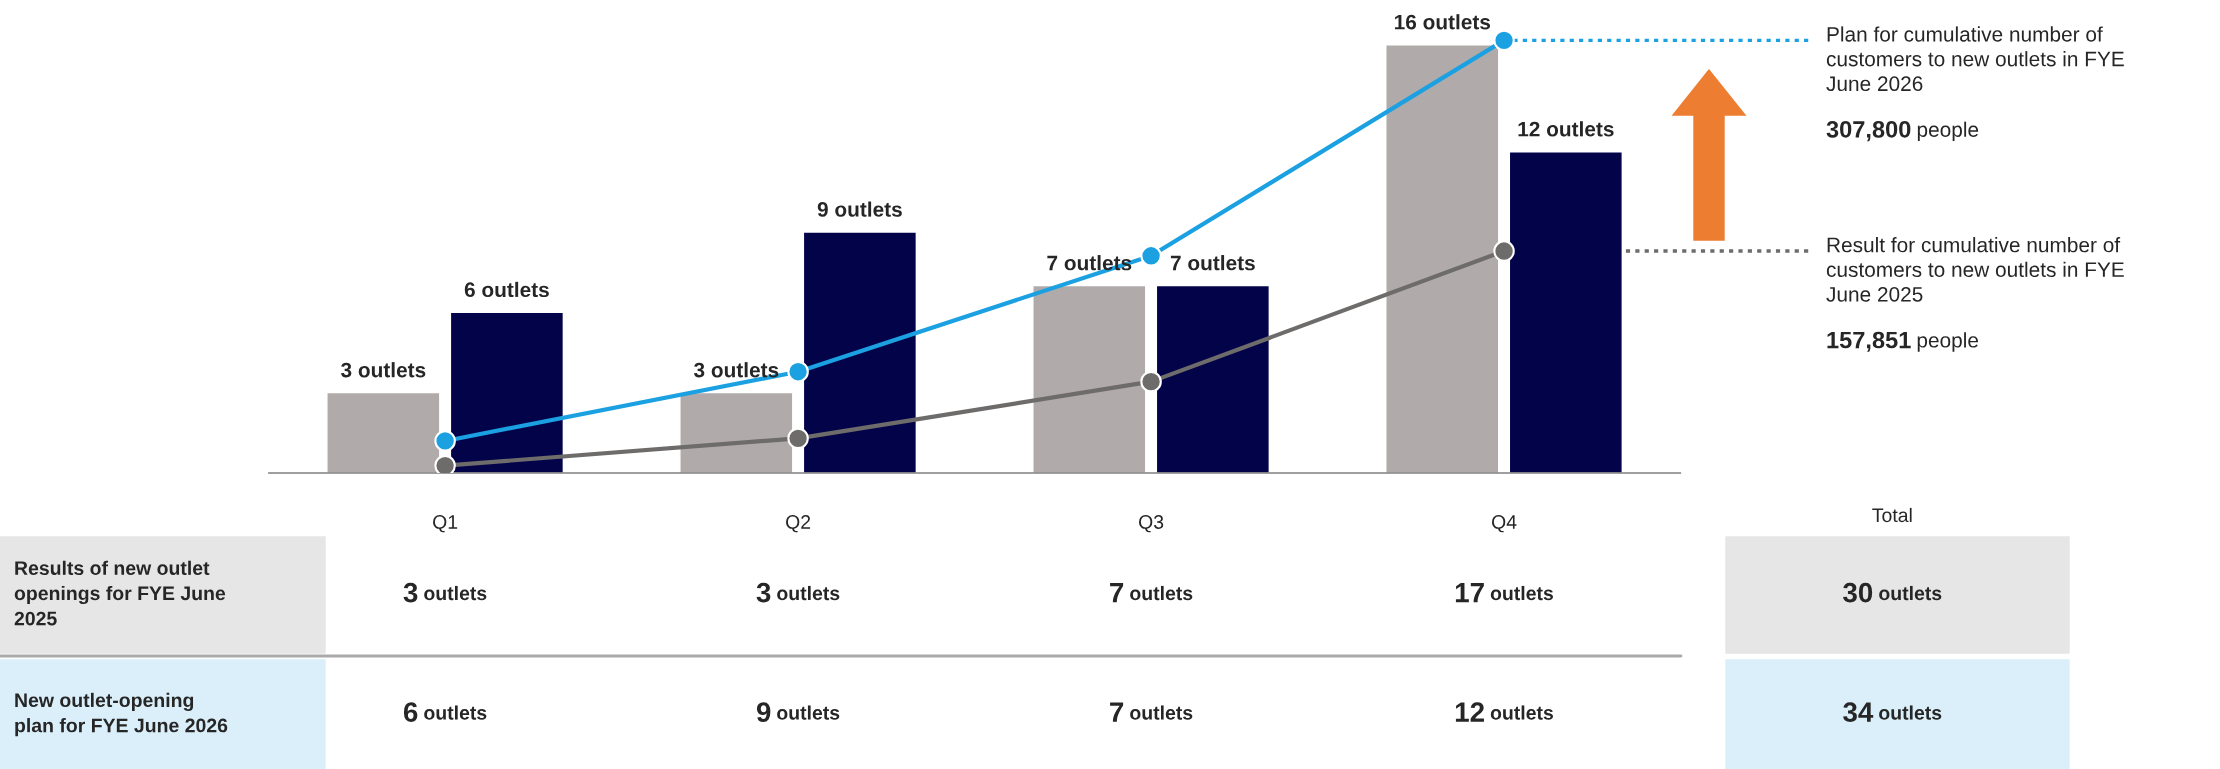 The width and height of the screenshot is (2220, 769). What do you see at coordinates (798, 712) in the screenshot?
I see `text: 9 outlets` at bounding box center [798, 712].